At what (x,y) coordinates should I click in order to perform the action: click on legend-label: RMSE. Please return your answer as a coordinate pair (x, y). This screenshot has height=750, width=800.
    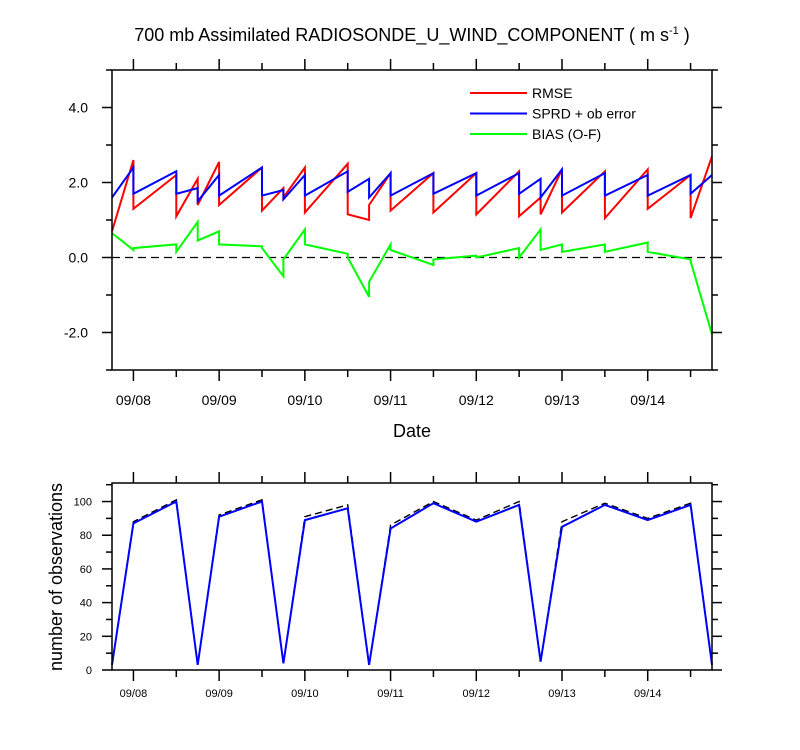
    Looking at the image, I should click on (552, 93).